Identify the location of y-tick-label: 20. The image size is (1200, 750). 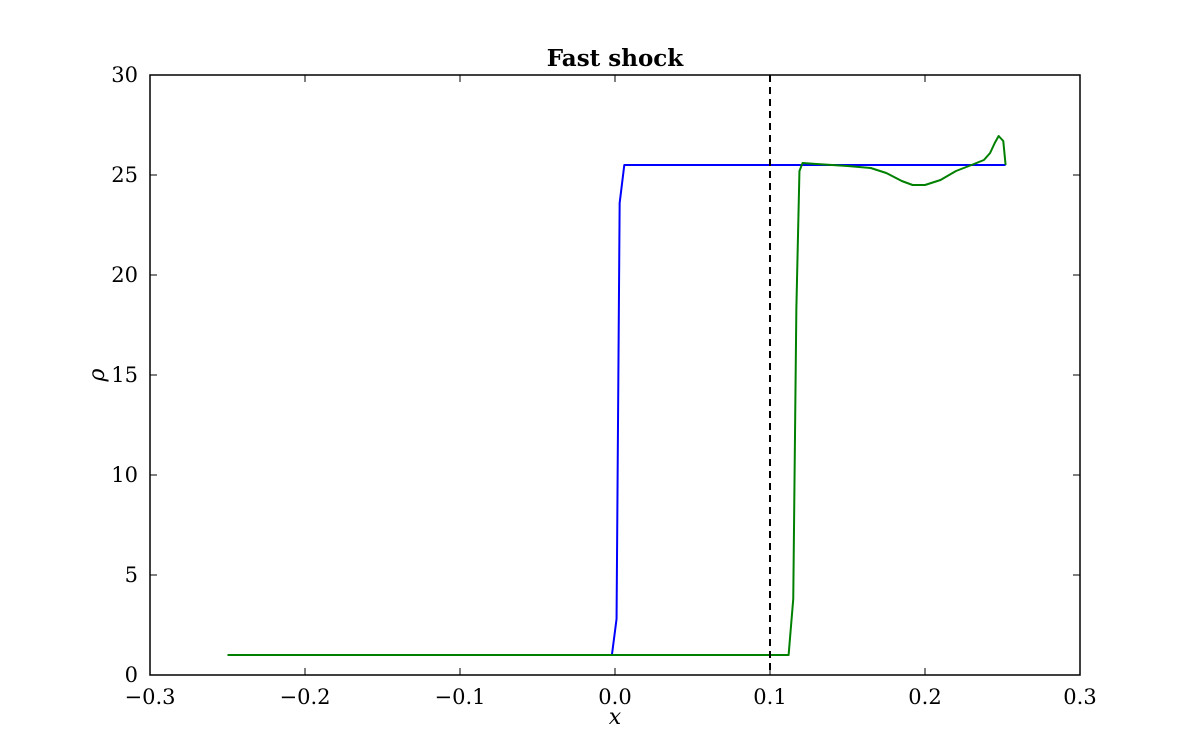
(124, 275).